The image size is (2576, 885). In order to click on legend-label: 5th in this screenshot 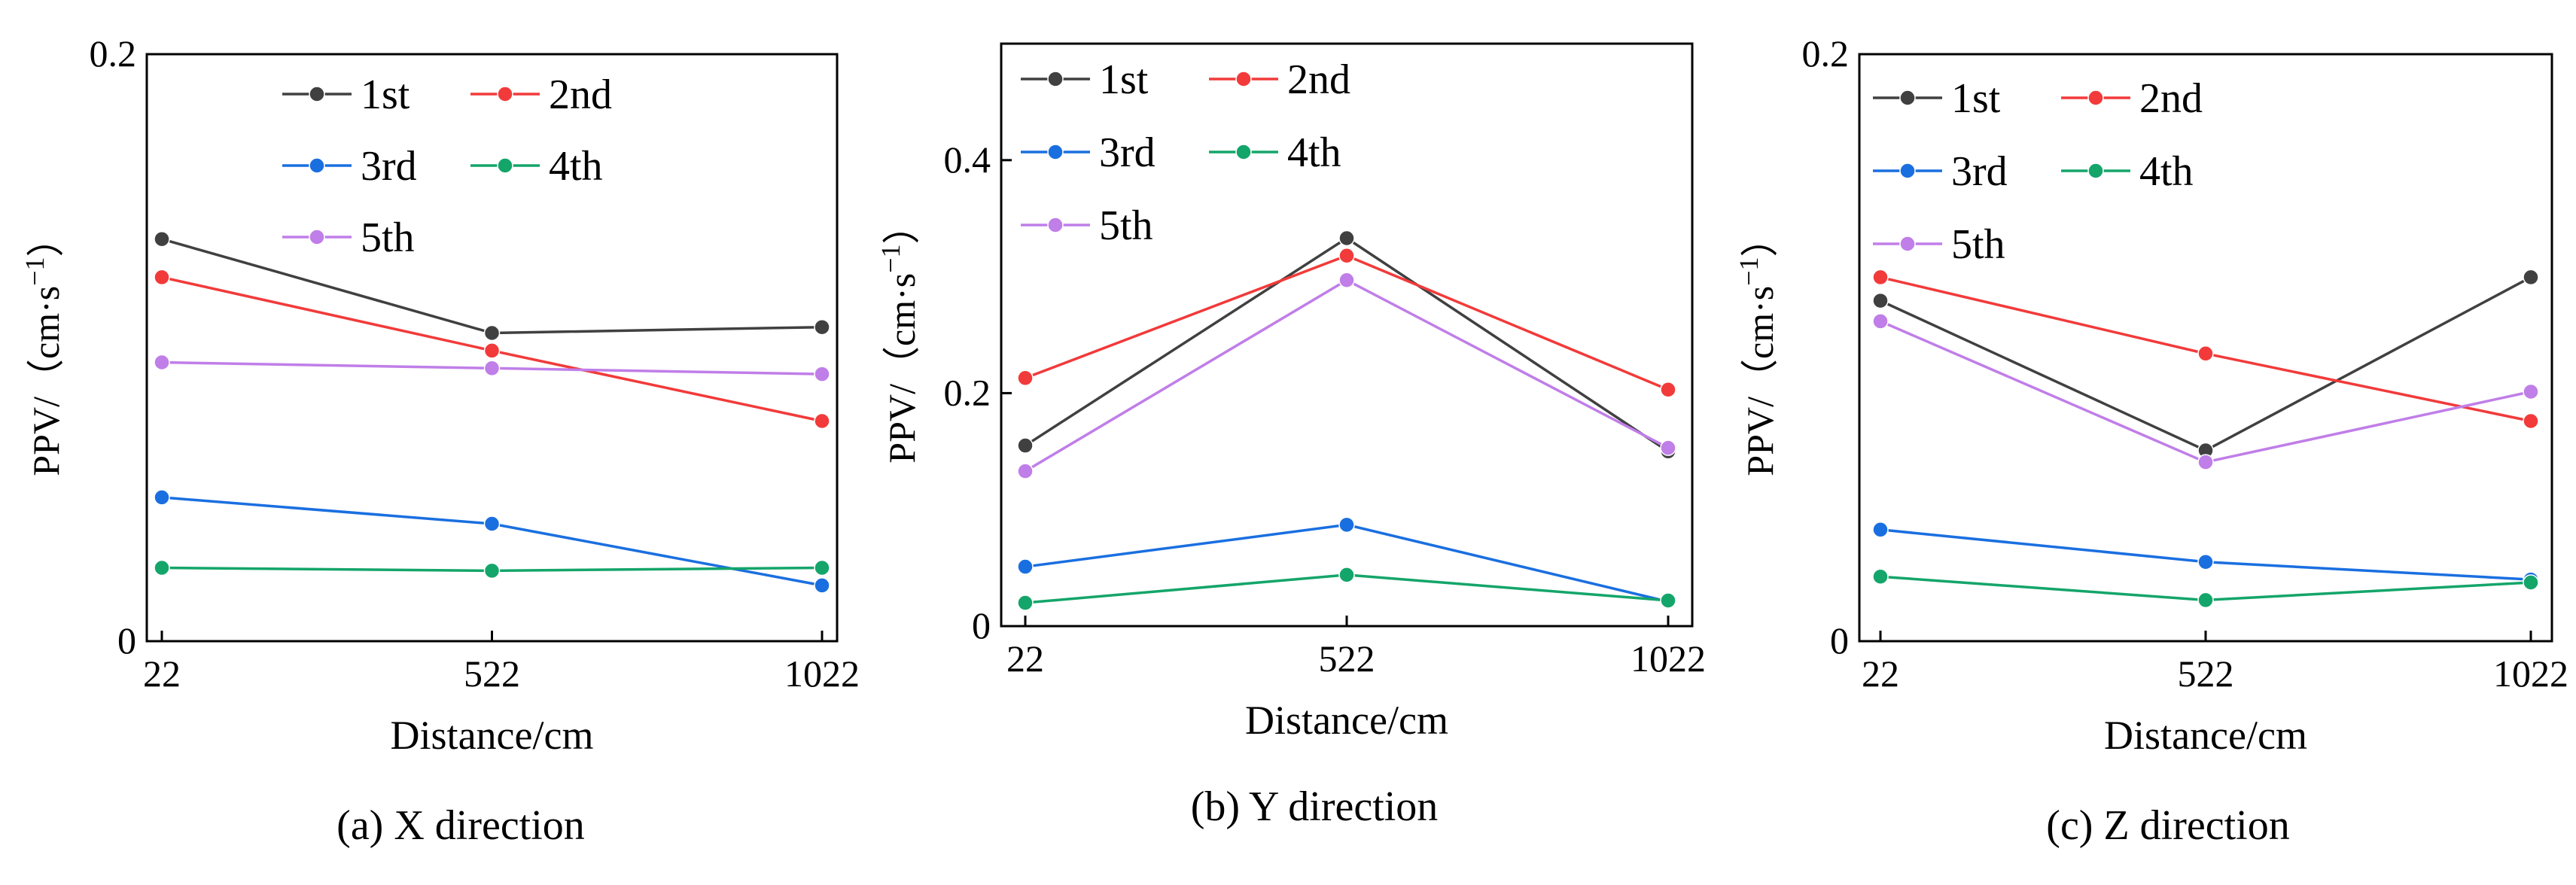, I will do `click(388, 237)`.